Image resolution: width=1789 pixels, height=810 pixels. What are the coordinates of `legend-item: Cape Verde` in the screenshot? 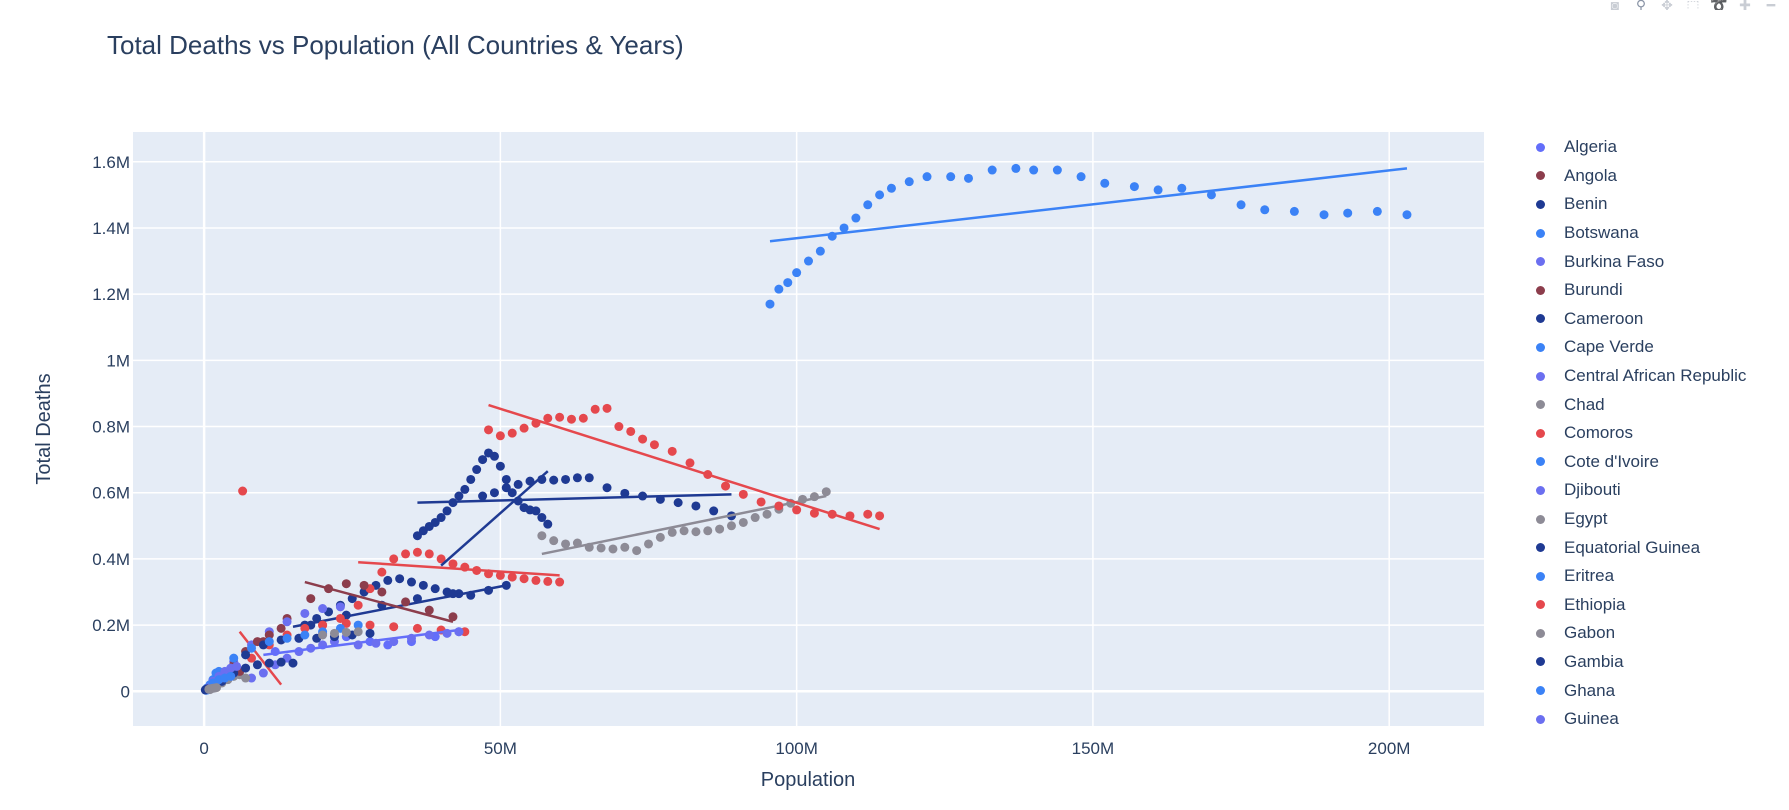 It's located at (1638, 347).